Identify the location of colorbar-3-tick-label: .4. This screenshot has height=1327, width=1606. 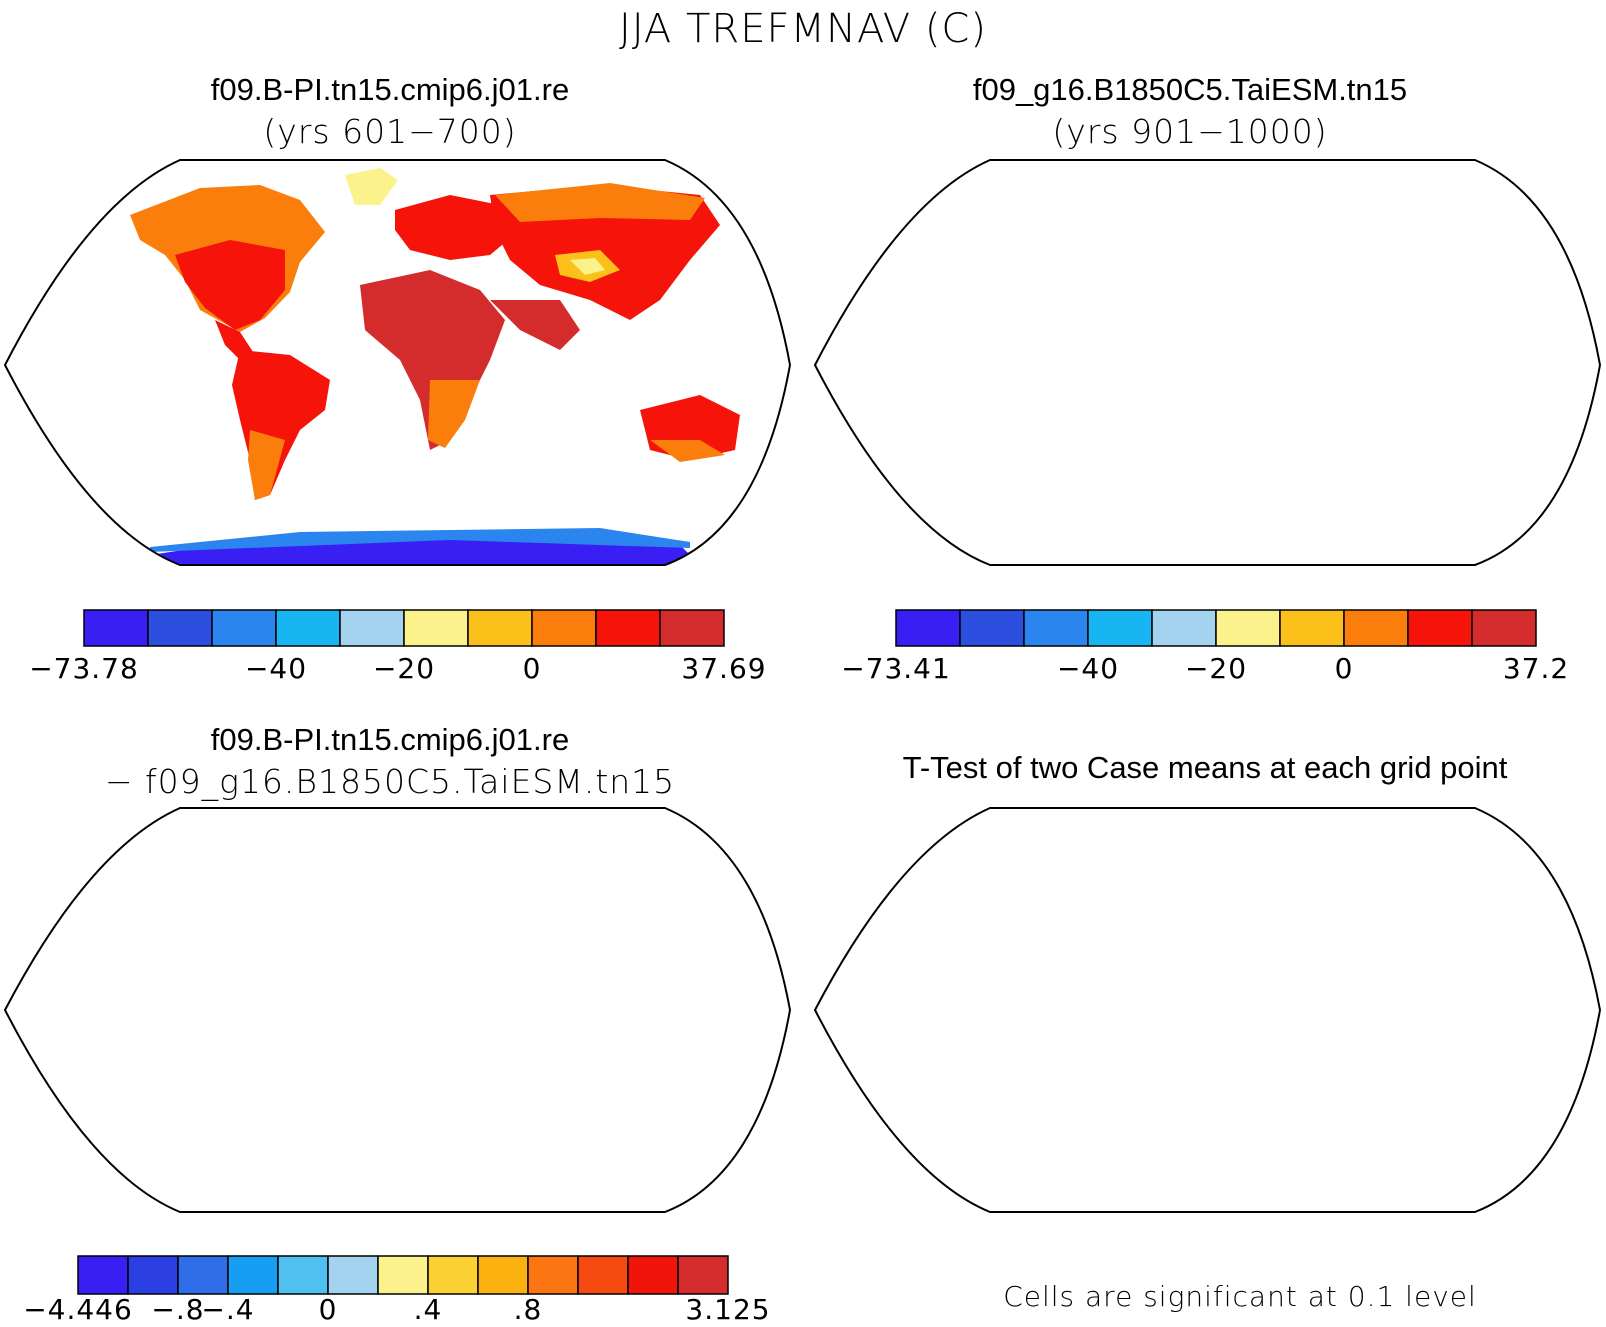
(428, 1309).